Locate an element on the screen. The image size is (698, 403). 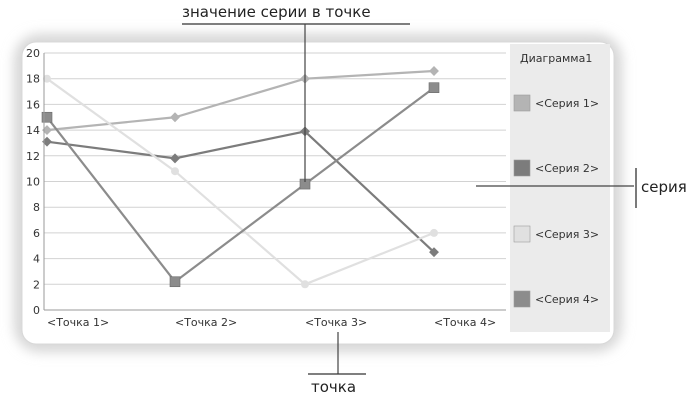
legend-label: <Серия 1> is located at coordinates (567, 103).